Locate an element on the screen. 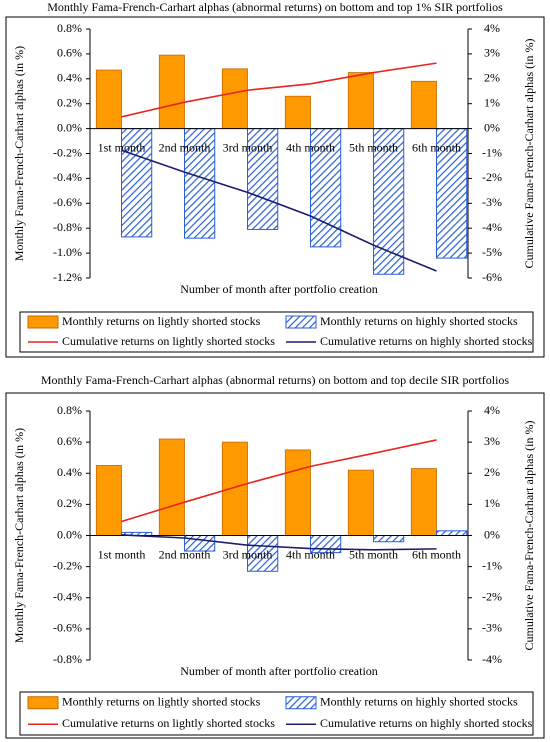 Image resolution: width=550 pixels, height=742 pixels. y-tick-label: -1.2% is located at coordinates (67, 277).